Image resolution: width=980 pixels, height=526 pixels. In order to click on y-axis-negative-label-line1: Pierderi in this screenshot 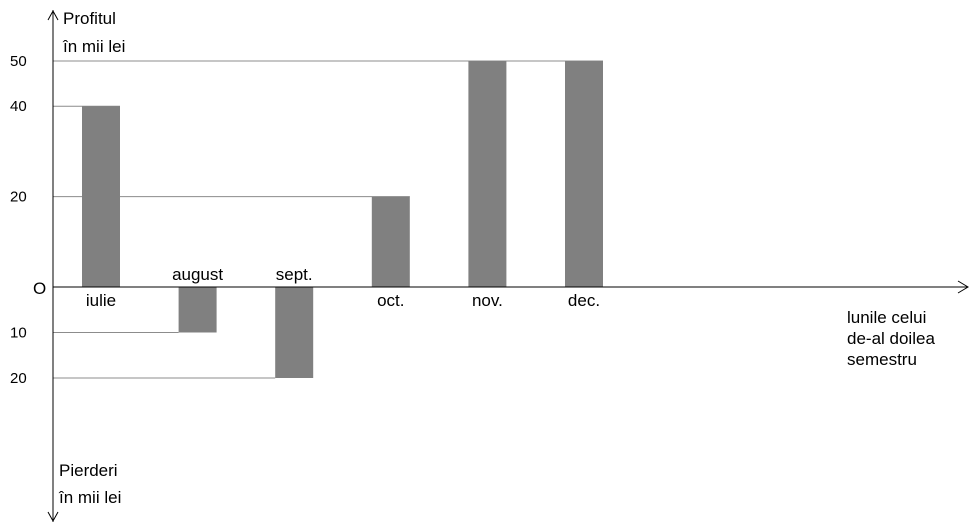, I will do `click(88, 470)`.